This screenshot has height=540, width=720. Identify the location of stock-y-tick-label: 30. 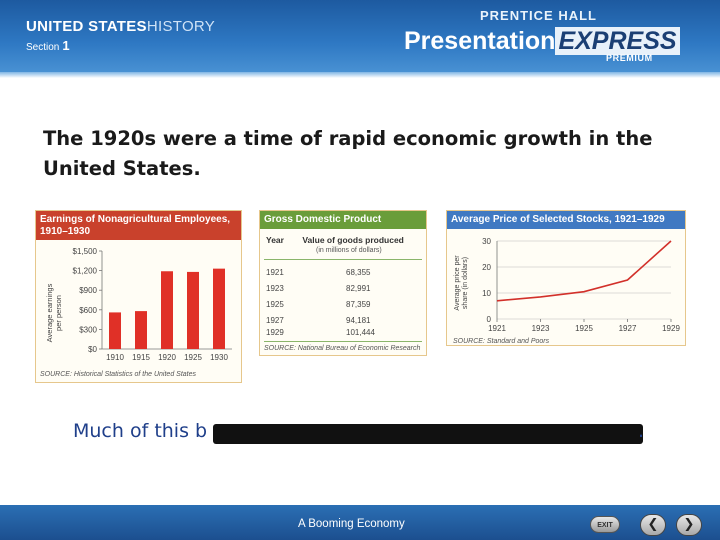
(486, 241).